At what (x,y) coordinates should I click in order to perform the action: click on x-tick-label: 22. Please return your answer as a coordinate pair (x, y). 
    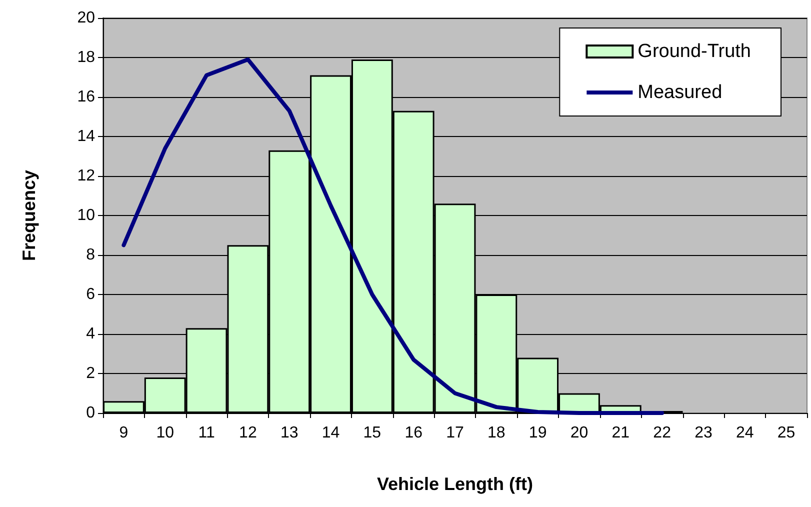
    Looking at the image, I should click on (662, 433).